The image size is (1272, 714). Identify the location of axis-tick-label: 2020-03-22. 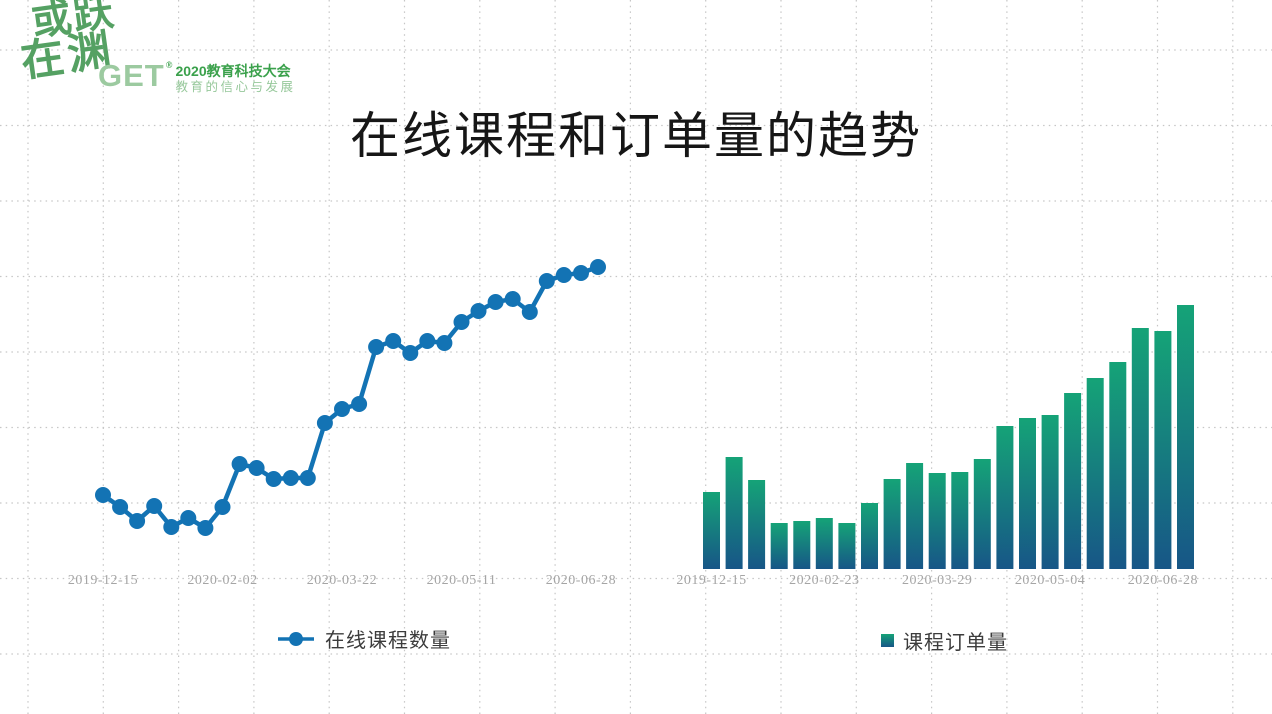
(342, 580).